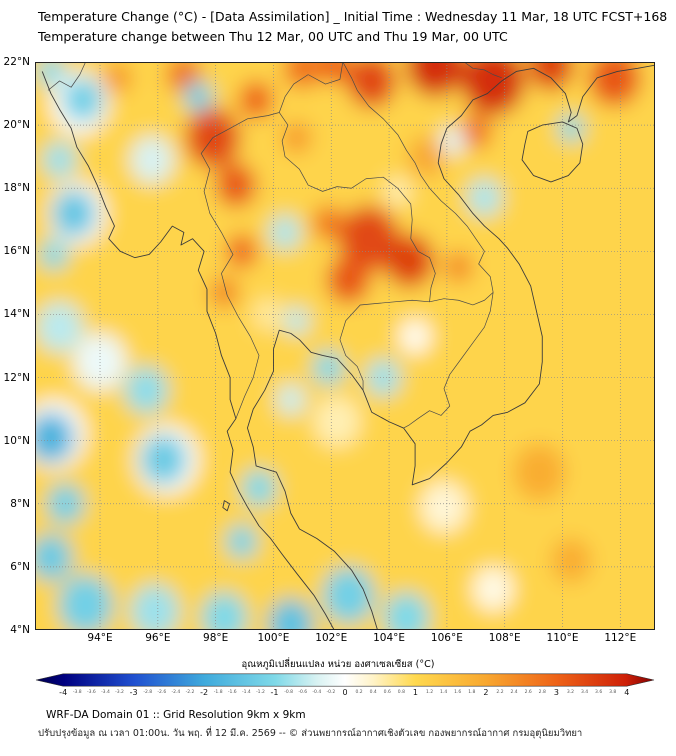  What do you see at coordinates (190, 692) in the screenshot?
I see `colorbar-tick-label: -2.2` at bounding box center [190, 692].